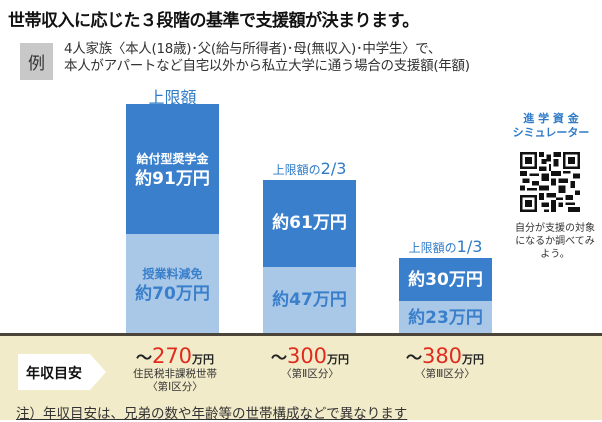 The width and height of the screenshot is (602, 422). I want to click on simulator-title-1: 進 学 資 金, so click(551, 118).